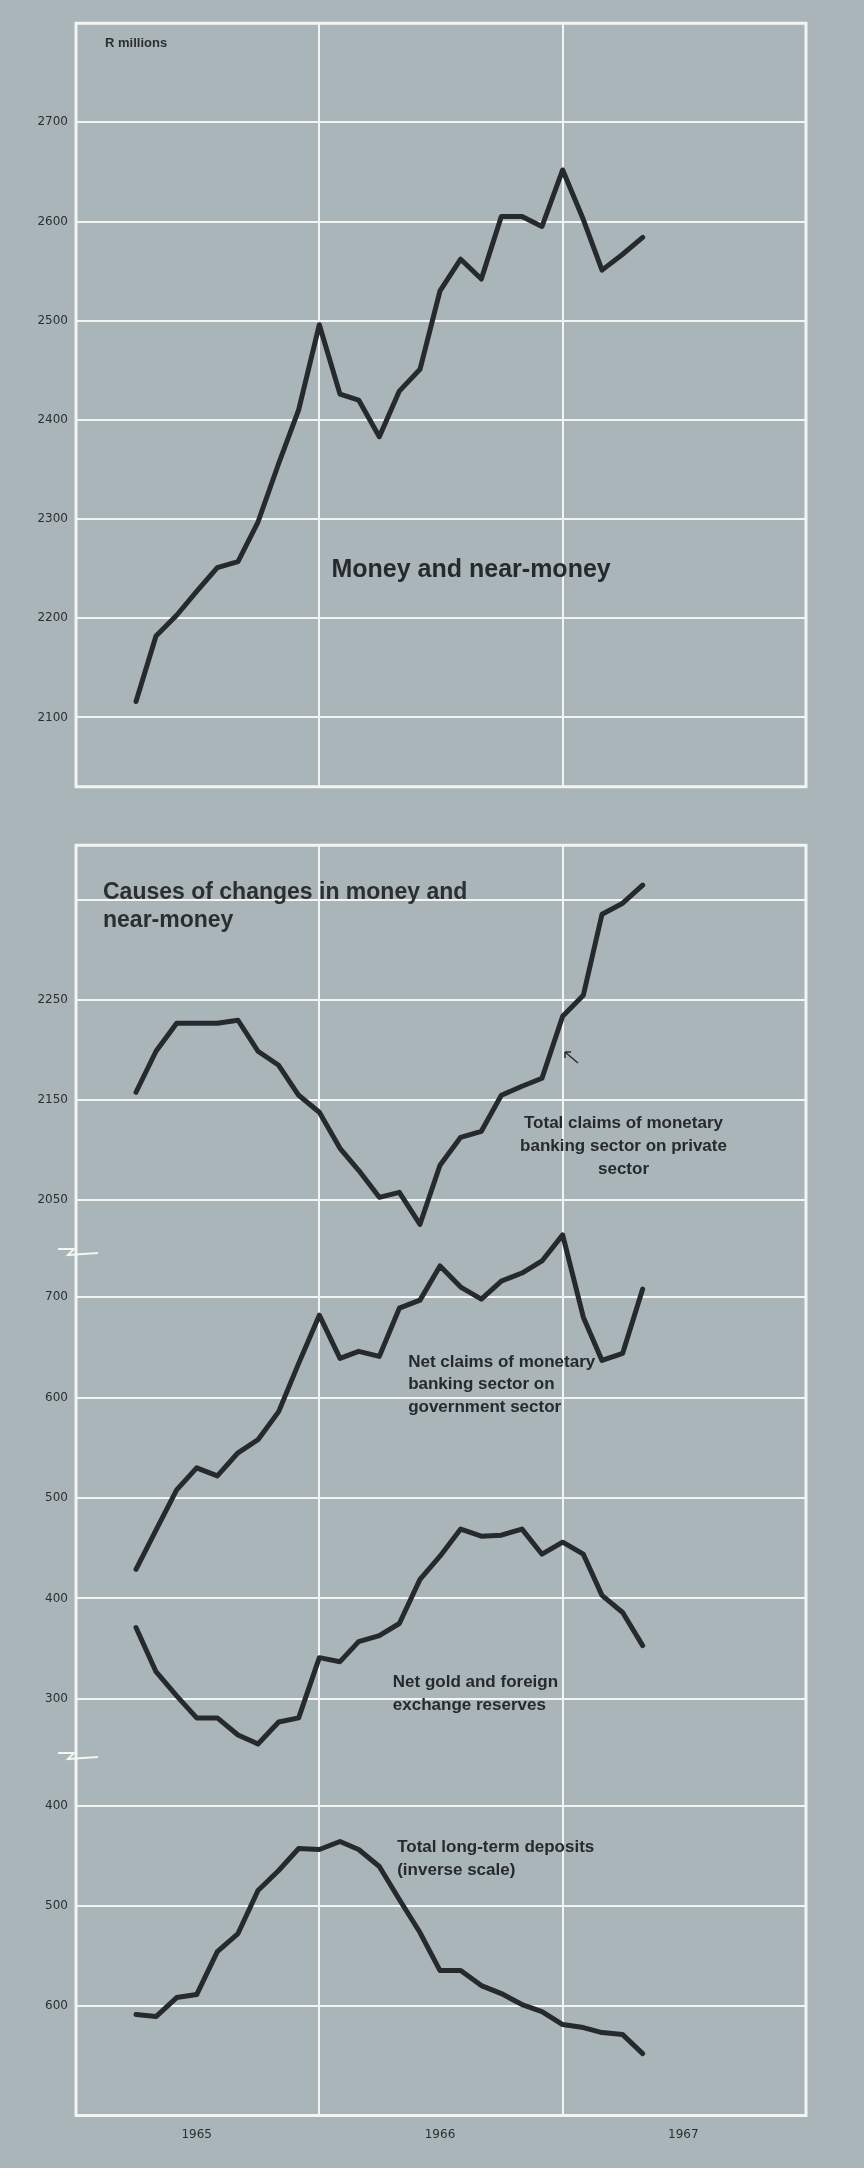  What do you see at coordinates (52, 319) in the screenshot?
I see `y-tick-label: 2500` at bounding box center [52, 319].